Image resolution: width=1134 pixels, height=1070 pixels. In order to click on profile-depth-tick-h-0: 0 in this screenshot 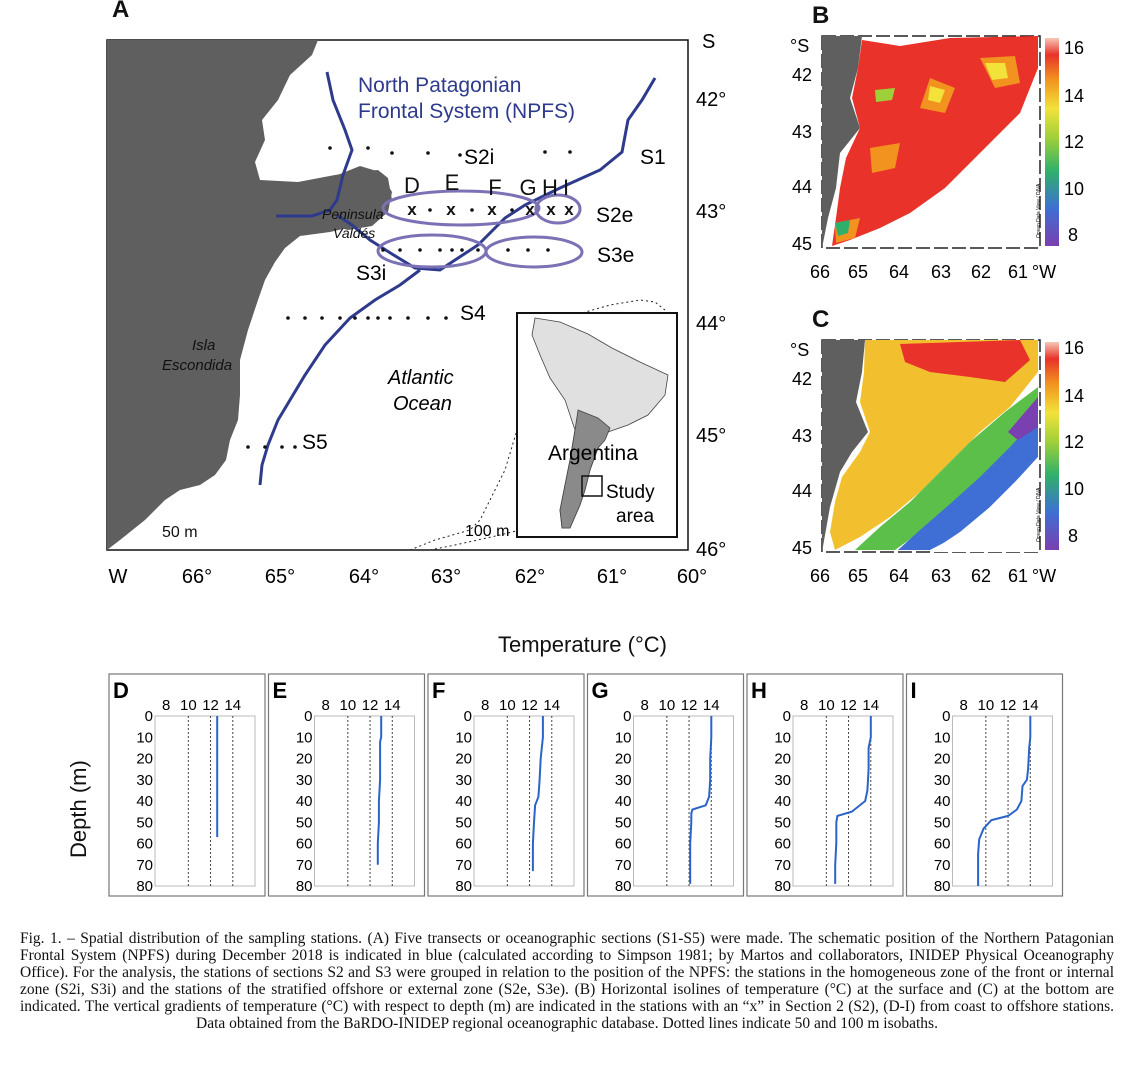, I will do `click(787, 716)`.